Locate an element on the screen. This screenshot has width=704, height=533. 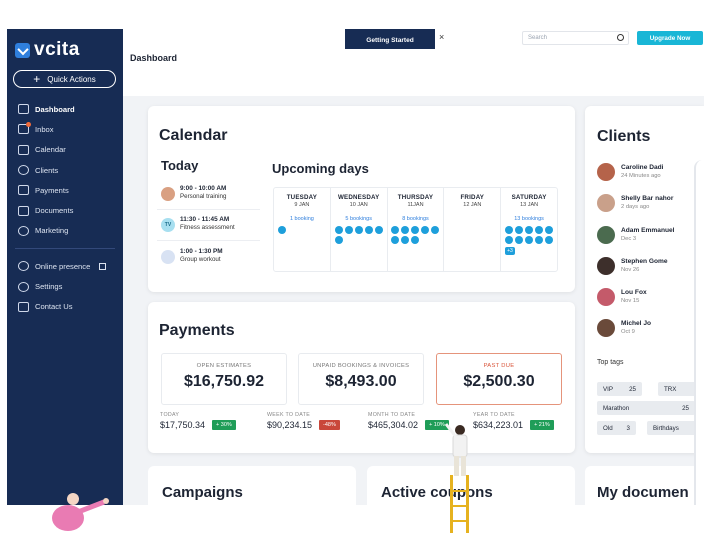
vcita-logo: vcita is located at coordinates (47, 50).